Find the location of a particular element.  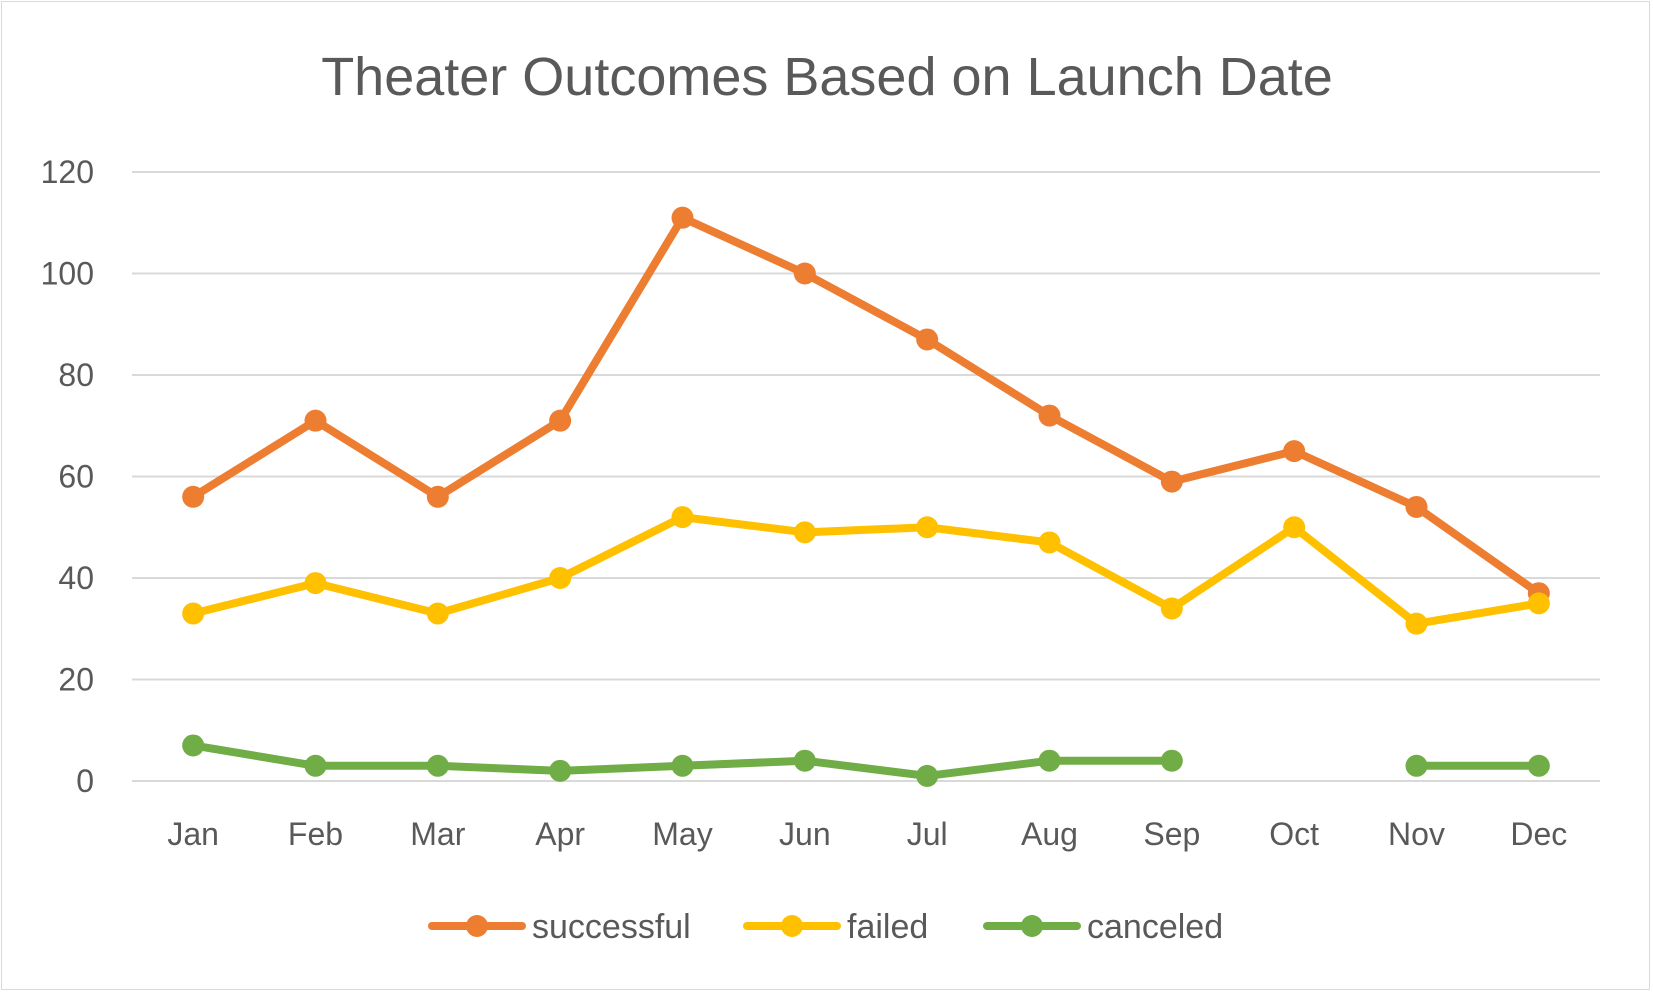

legend-item-canceled: canceled is located at coordinates (1103, 927).